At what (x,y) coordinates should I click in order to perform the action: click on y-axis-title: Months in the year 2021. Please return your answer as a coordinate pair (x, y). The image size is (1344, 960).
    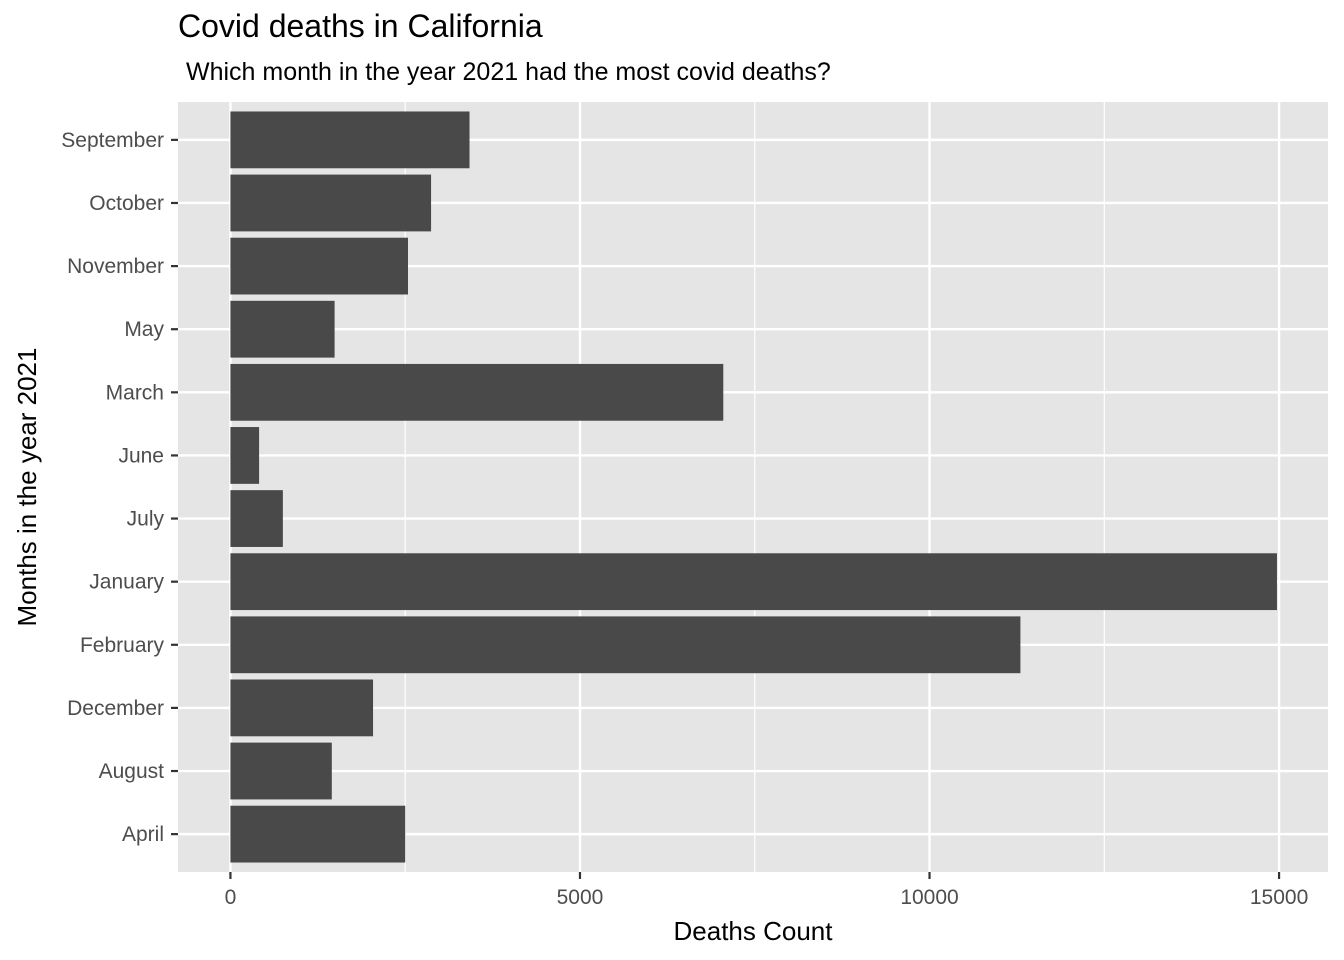
    Looking at the image, I should click on (27, 487).